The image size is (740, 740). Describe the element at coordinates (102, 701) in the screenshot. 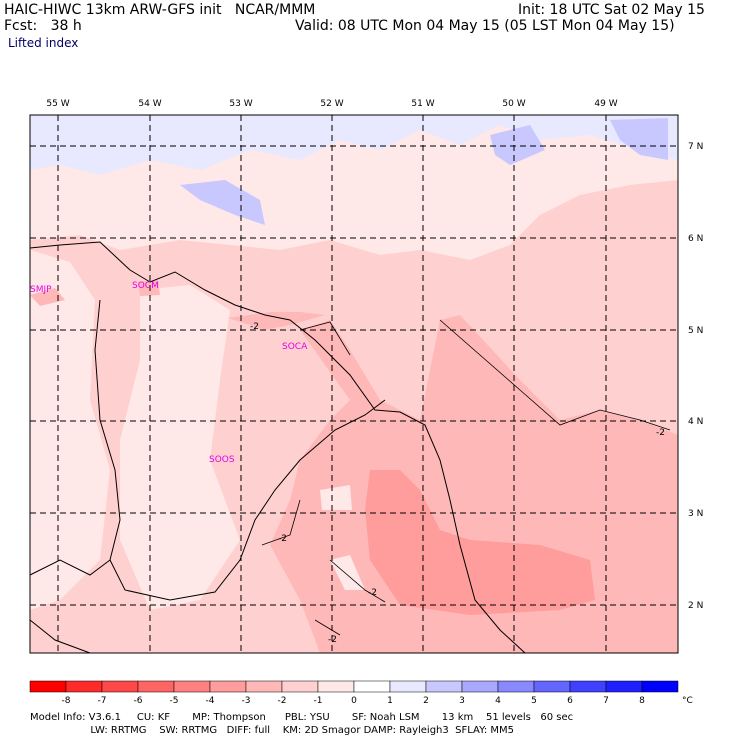

I see `colorbar-tick-label: -7` at that location.